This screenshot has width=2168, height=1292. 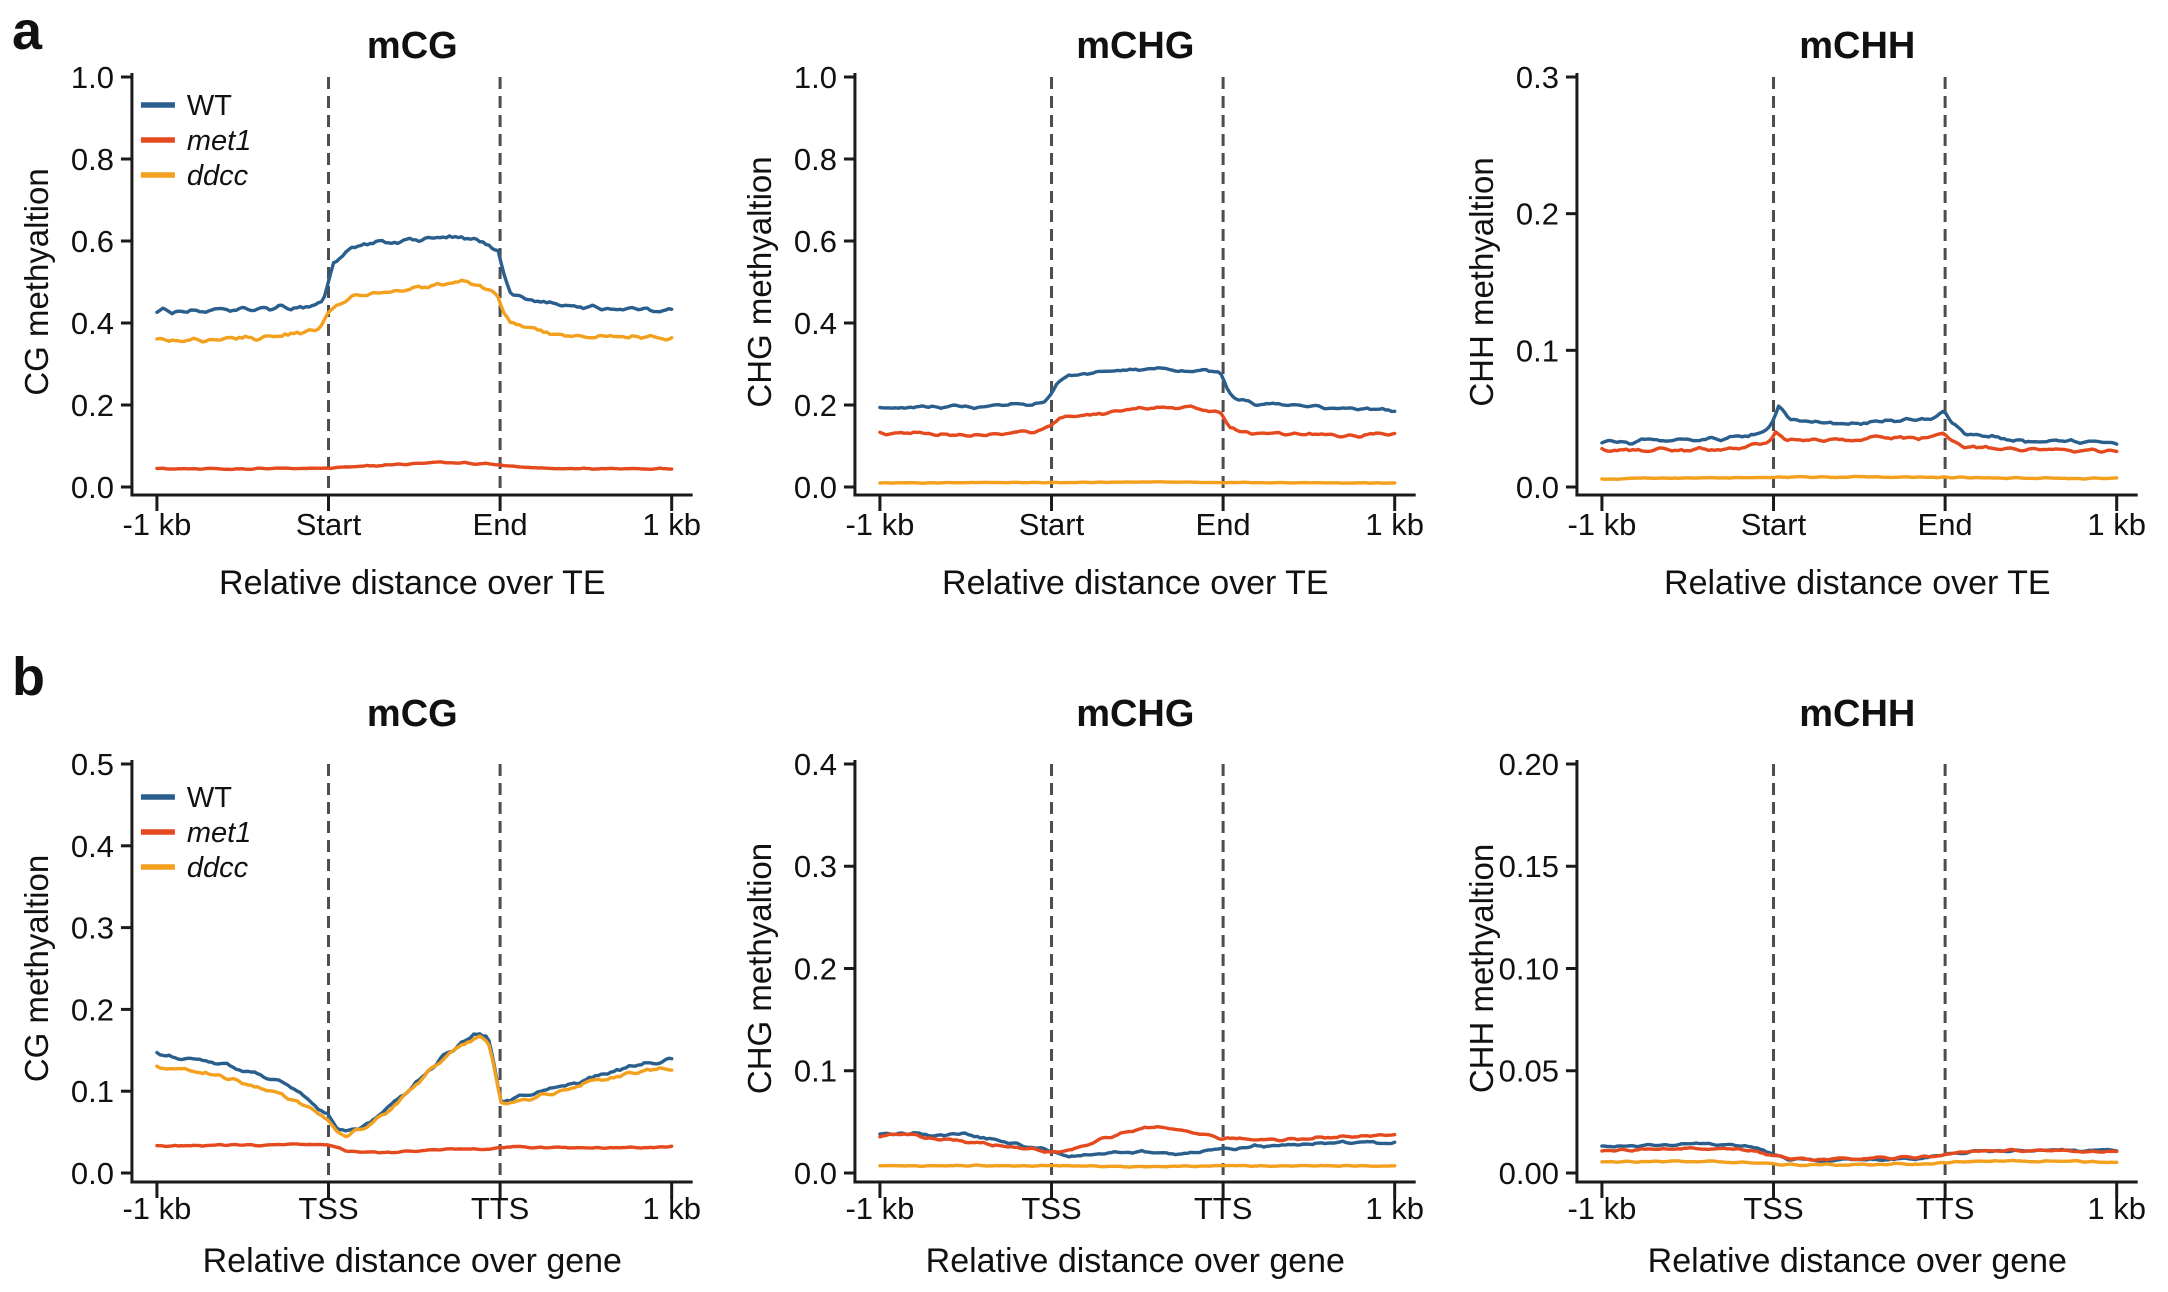 I want to click on y-tick-label: 0.00, so click(x=1529, y=1173).